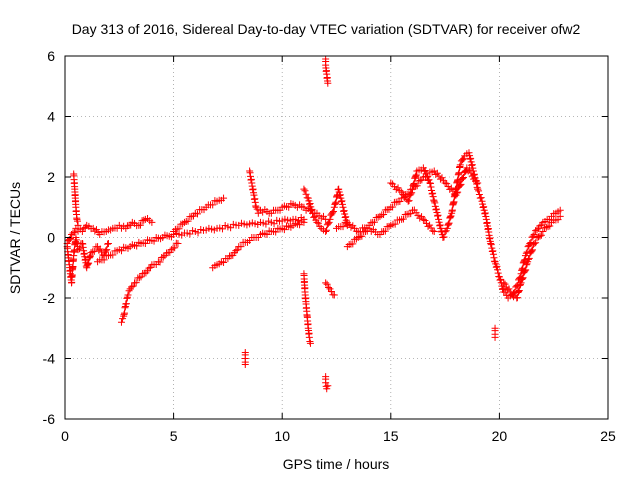  I want to click on y-tick-label: -2, so click(49, 298).